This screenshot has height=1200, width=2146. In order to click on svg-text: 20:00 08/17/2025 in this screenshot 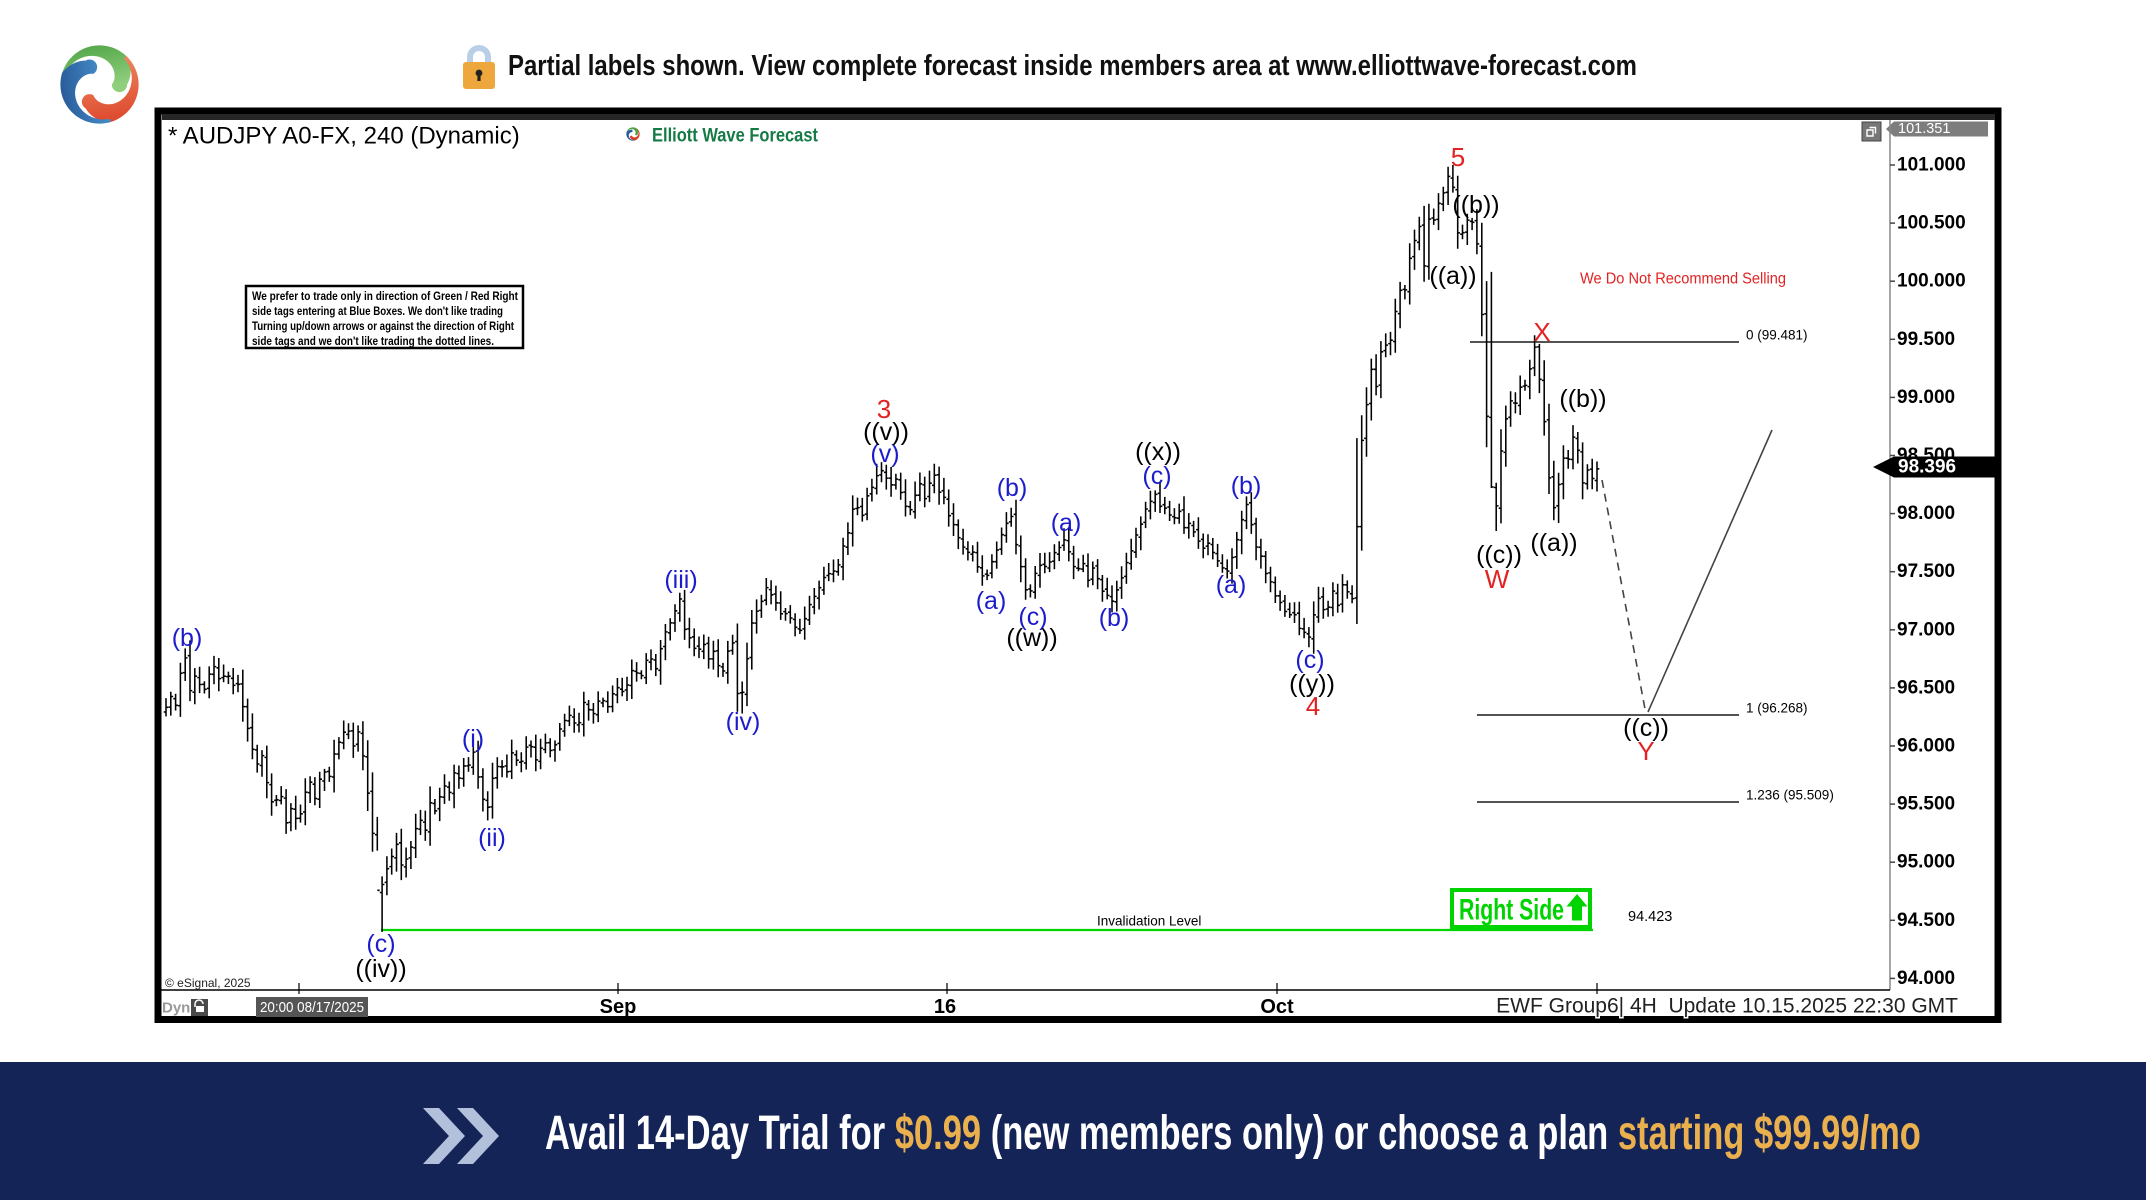, I will do `click(312, 1007)`.